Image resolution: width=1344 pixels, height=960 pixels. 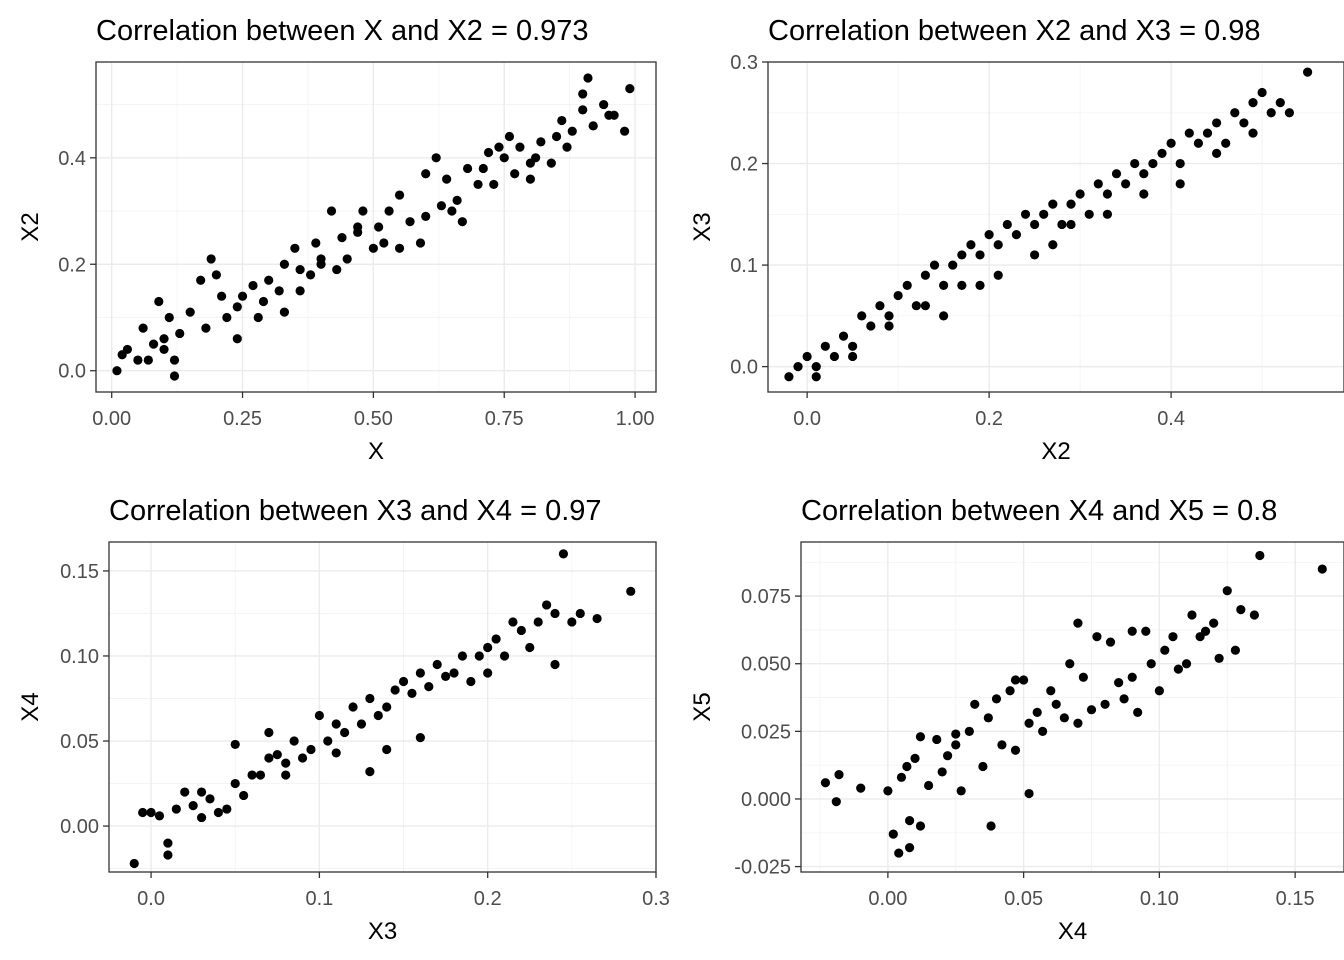 What do you see at coordinates (151, 899) in the screenshot?
I see `x-tick-label: 0.0` at bounding box center [151, 899].